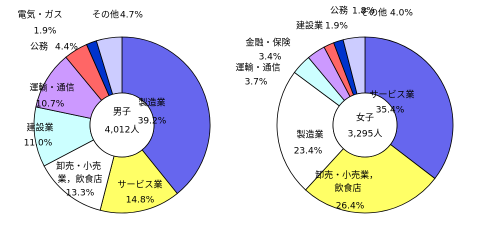  What do you see at coordinates (308, 152) in the screenshot?
I see `value-label: 23.4%` at bounding box center [308, 152].